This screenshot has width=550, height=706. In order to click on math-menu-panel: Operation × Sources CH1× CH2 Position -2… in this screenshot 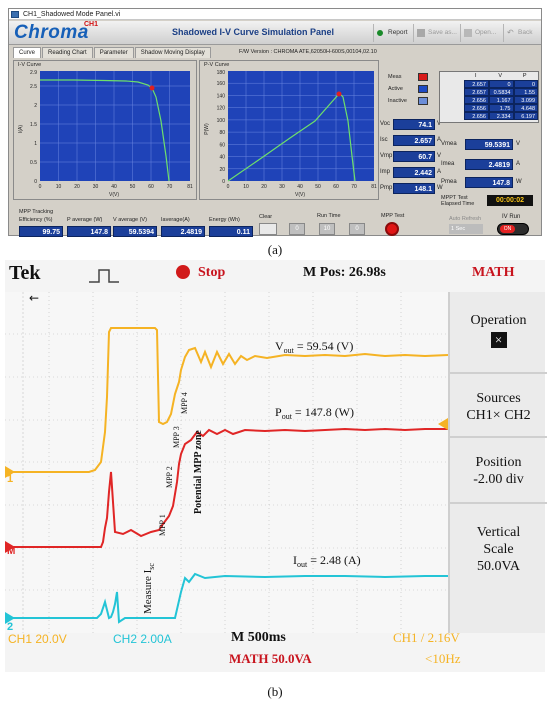, I will do `click(497, 462)`.